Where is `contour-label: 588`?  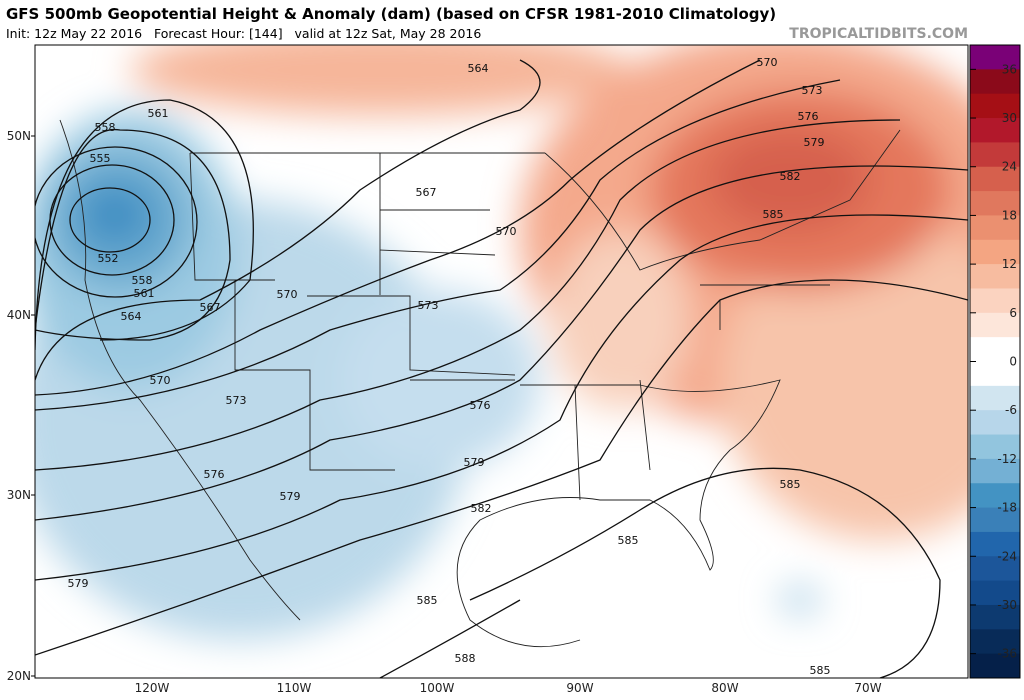 contour-label: 588 is located at coordinates (465, 658).